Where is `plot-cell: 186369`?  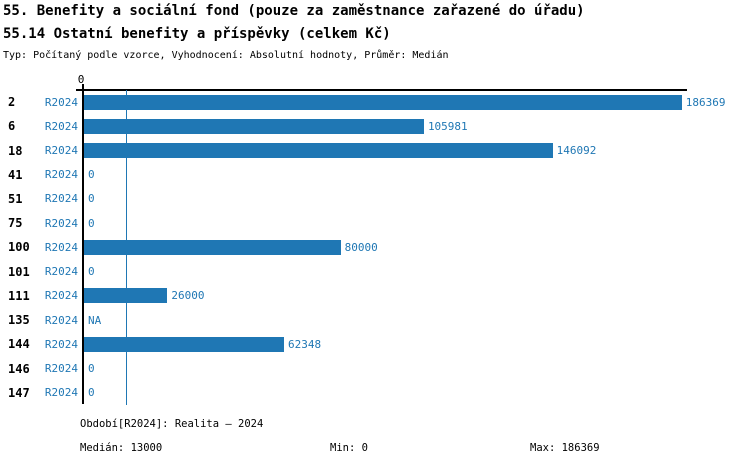 plot-cell: 186369 is located at coordinates (405, 102).